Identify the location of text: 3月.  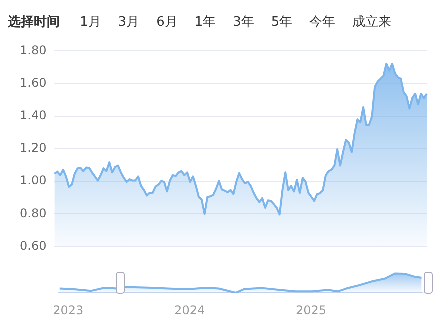
(129, 23).